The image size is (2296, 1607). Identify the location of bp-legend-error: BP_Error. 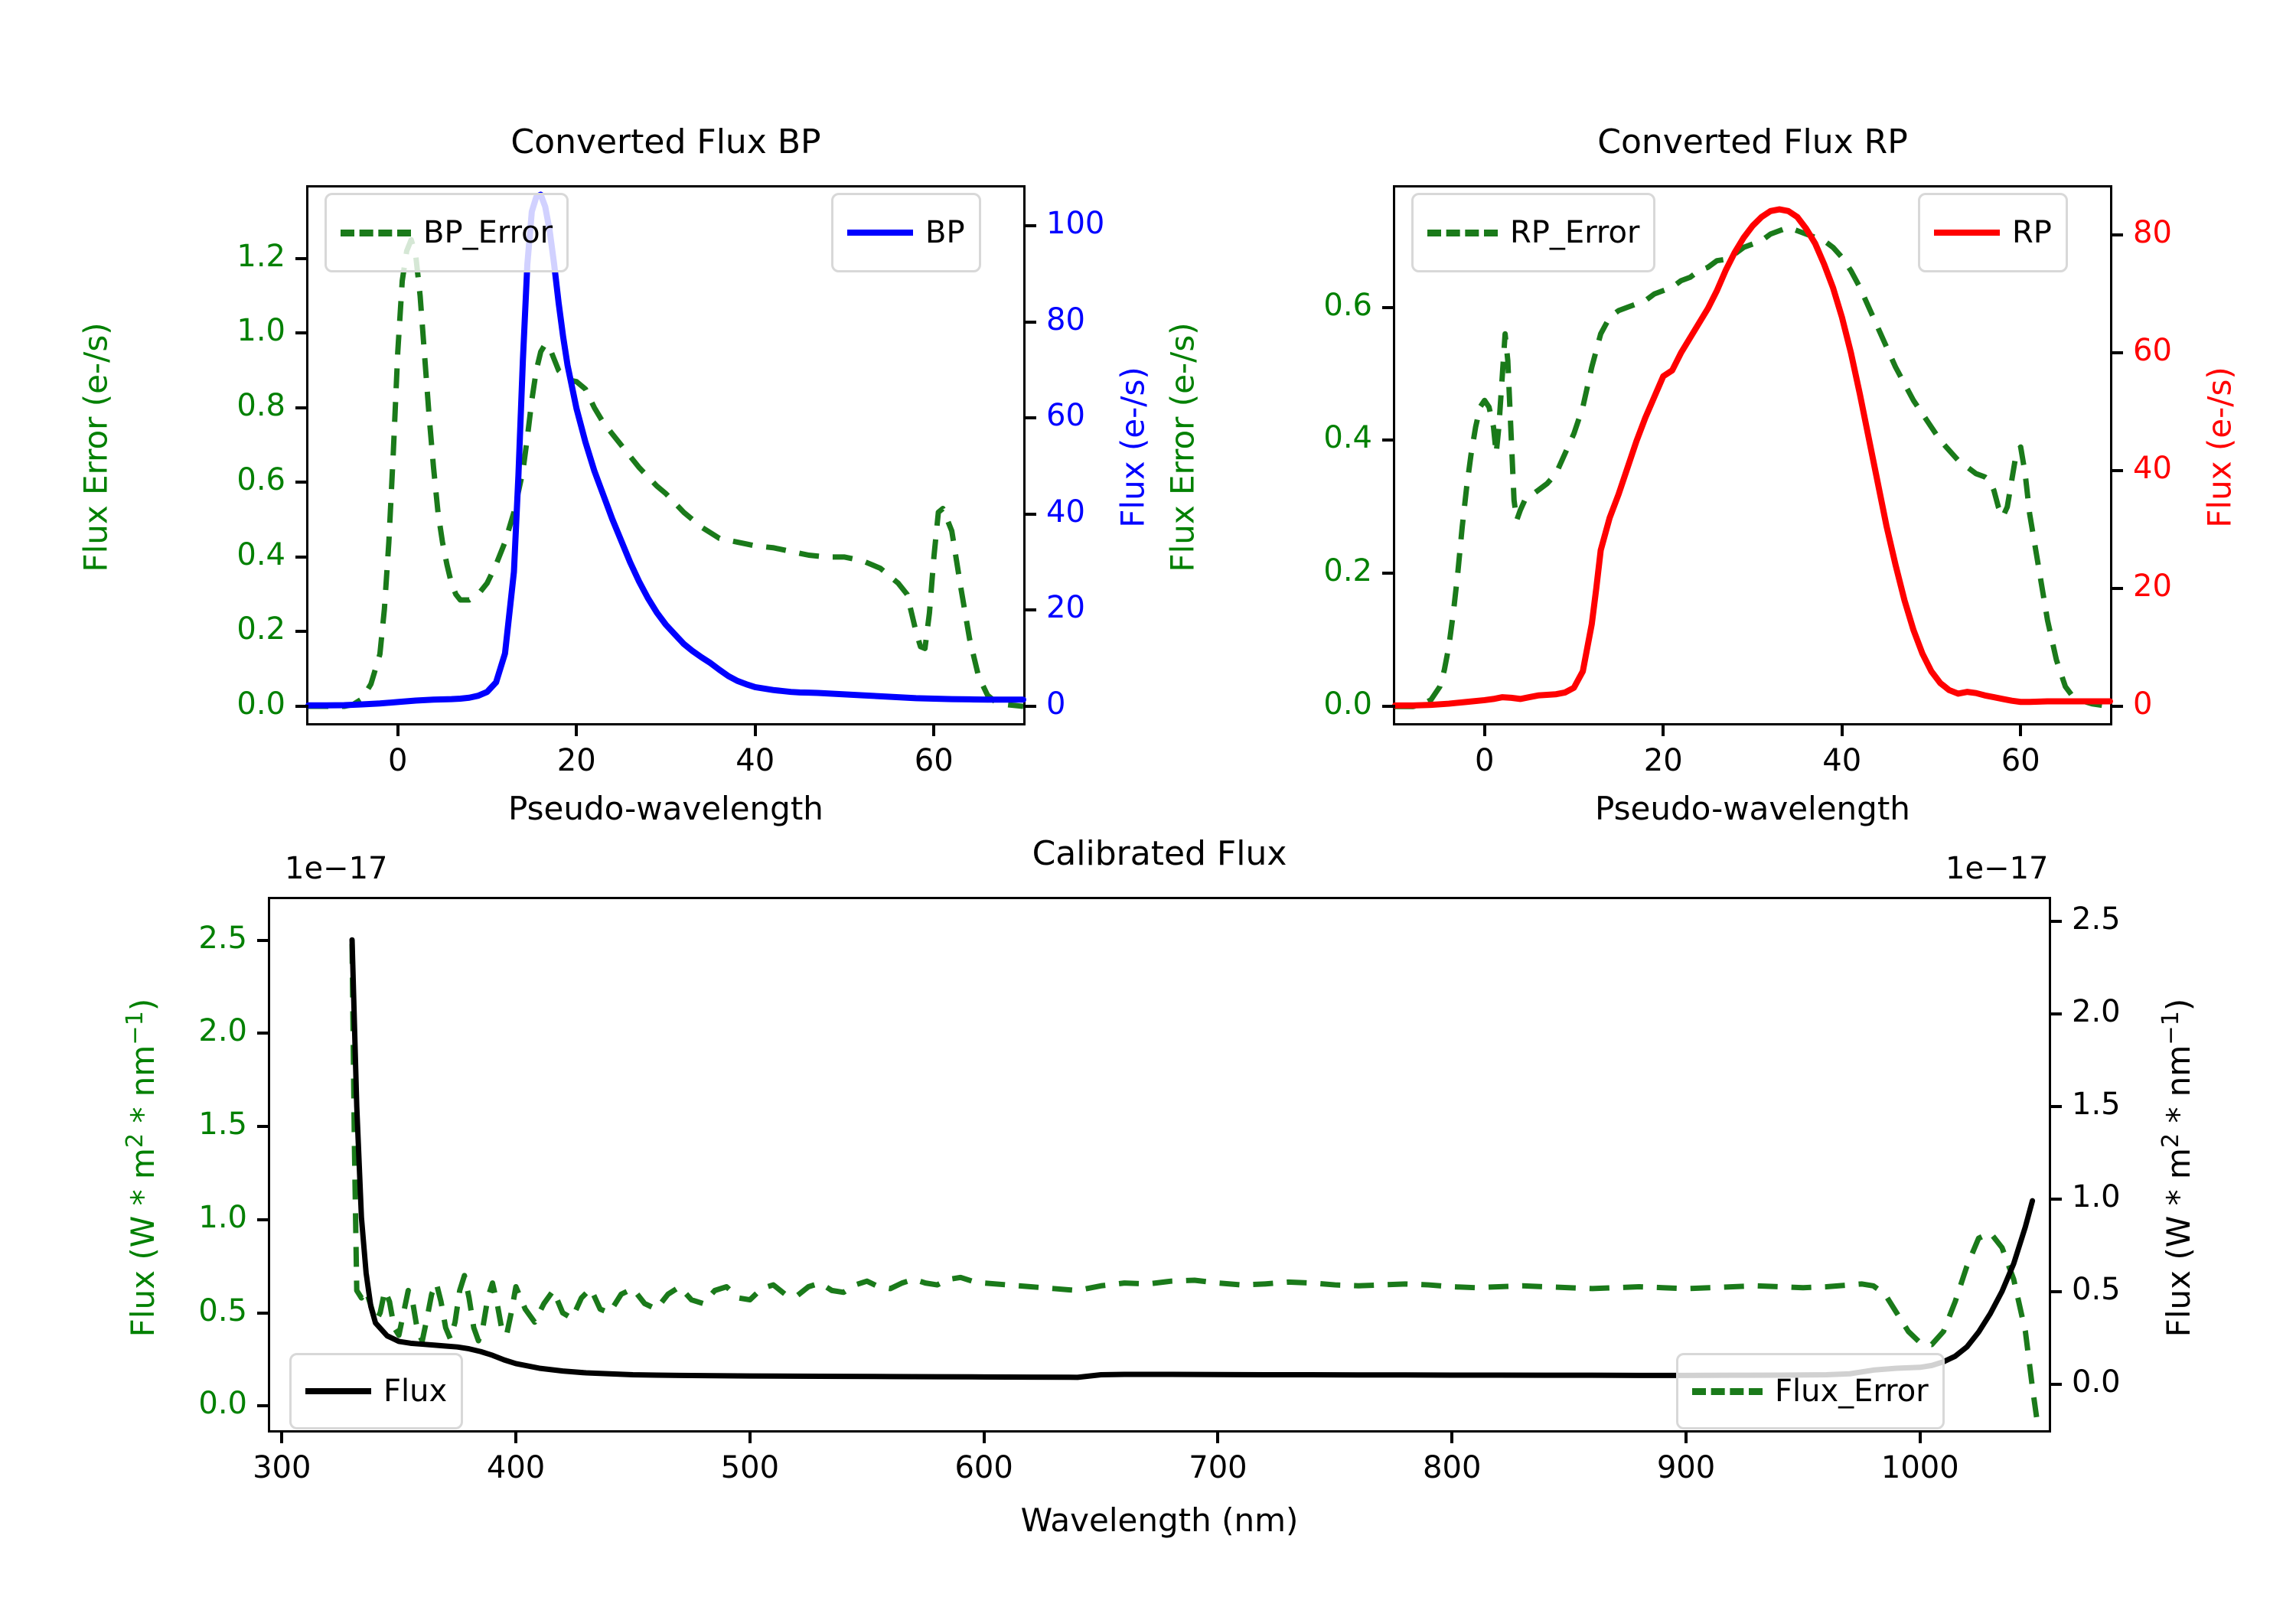
(447, 232).